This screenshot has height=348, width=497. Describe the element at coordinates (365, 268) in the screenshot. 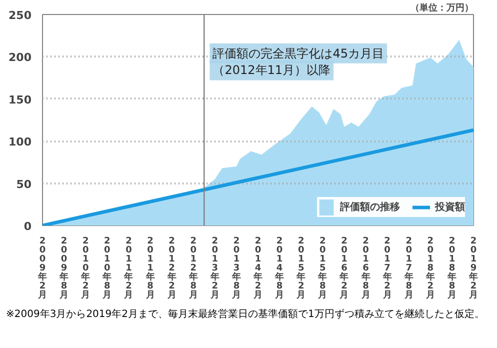

I see `x-tick-label: 2016年8月` at that location.